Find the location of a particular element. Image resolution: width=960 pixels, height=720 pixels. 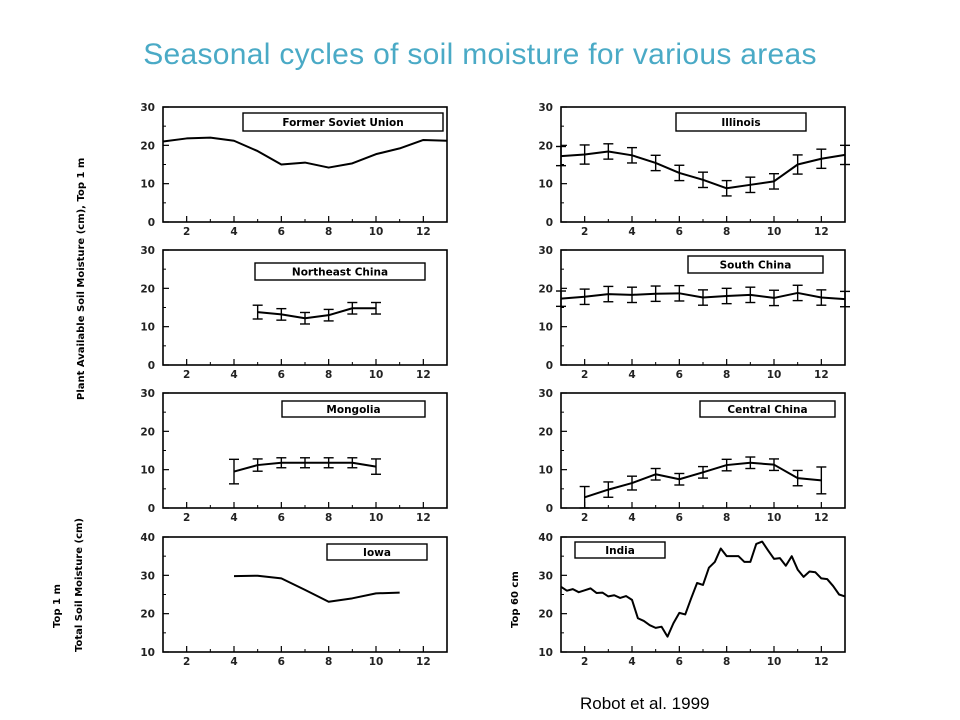

panel-title: South China is located at coordinates (756, 266).